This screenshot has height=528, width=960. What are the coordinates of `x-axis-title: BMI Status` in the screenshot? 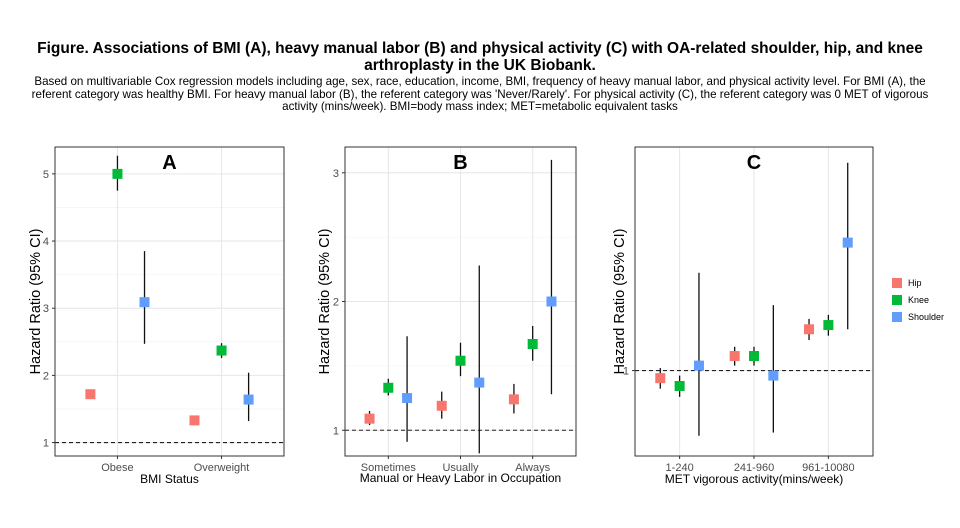 It's located at (169, 479).